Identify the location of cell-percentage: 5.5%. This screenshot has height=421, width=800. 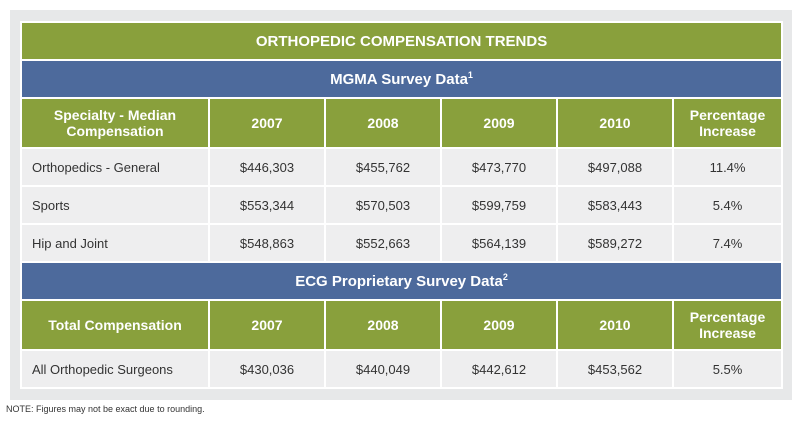
(727, 369).